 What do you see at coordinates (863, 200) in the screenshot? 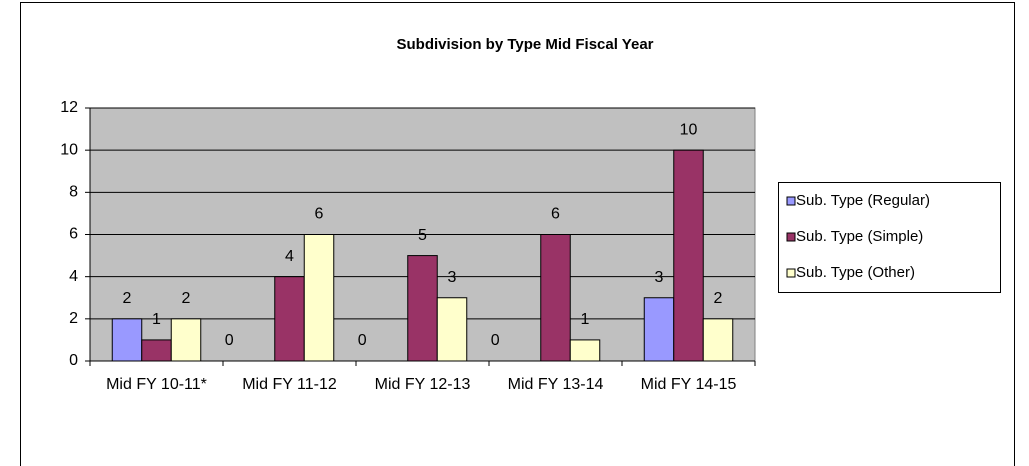
I see `legend-label: Sub. Type (Regular)` at bounding box center [863, 200].